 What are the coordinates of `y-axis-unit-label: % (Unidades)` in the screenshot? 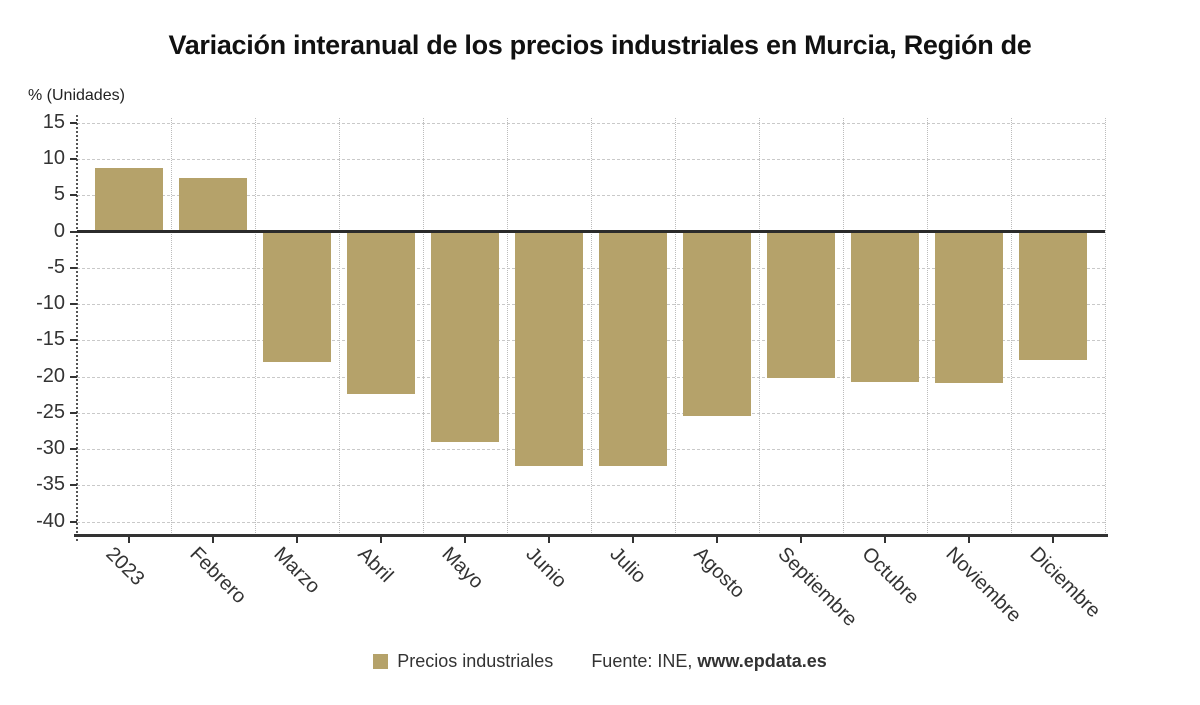 It's located at (76, 95).